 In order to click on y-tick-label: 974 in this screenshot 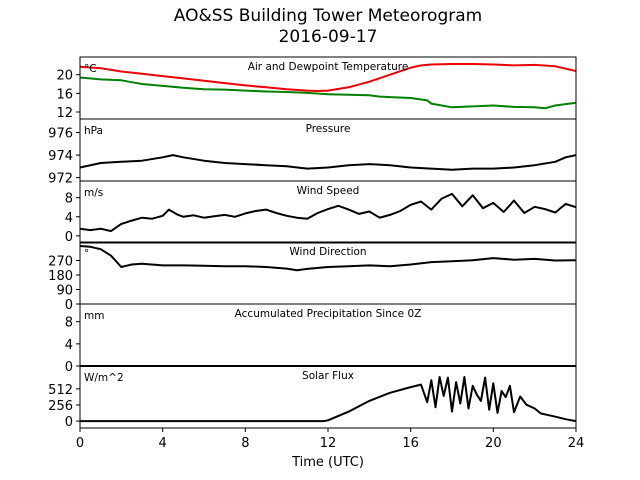, I will do `click(60, 156)`.